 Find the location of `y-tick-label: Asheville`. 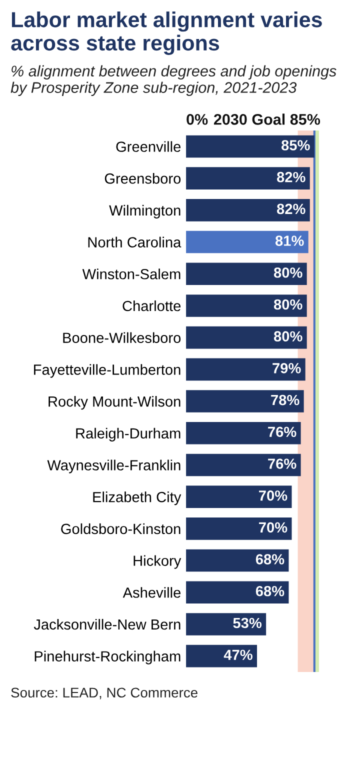

y-tick-label: Asheville is located at coordinates (151, 592).